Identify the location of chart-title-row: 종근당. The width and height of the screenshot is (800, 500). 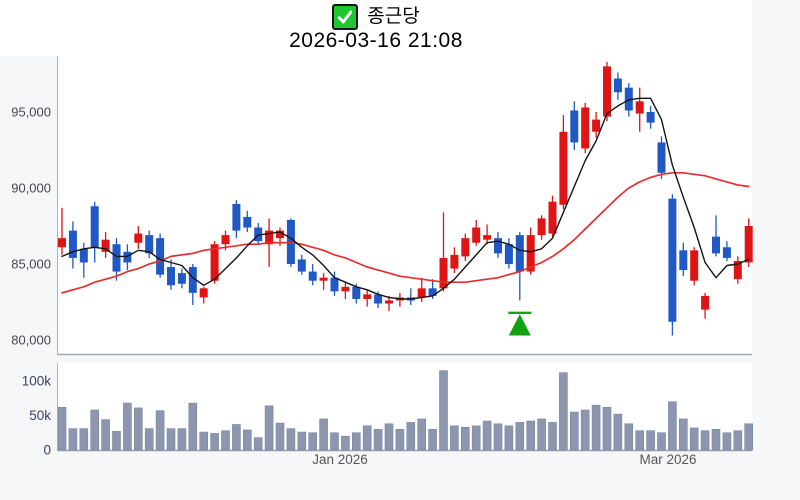
(376, 17).